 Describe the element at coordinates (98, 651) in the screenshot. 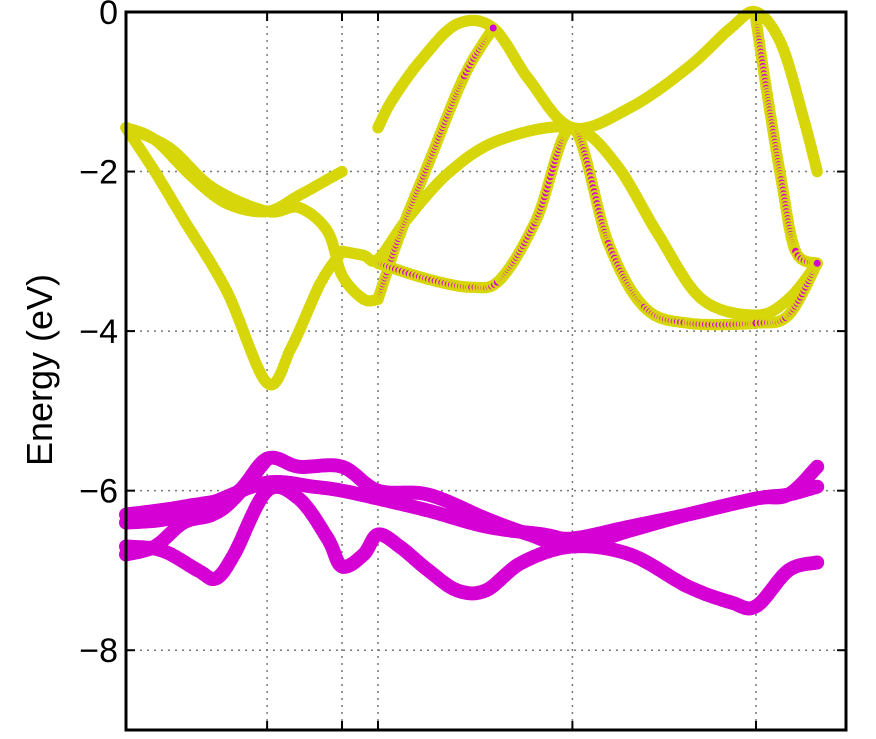

I see `y-tick-label: −8` at that location.